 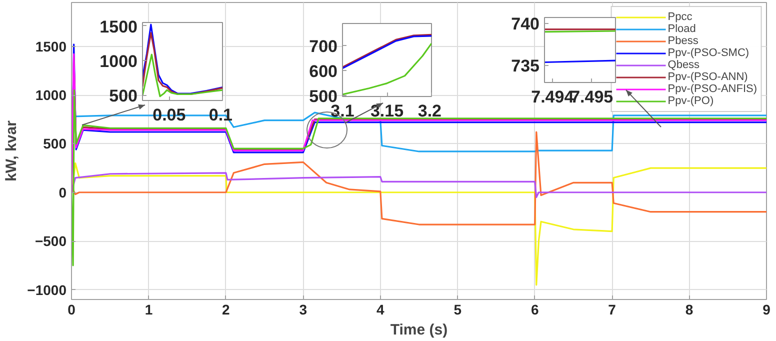 What do you see at coordinates (683, 41) in the screenshot?
I see `legend-label: Pbess` at bounding box center [683, 41].